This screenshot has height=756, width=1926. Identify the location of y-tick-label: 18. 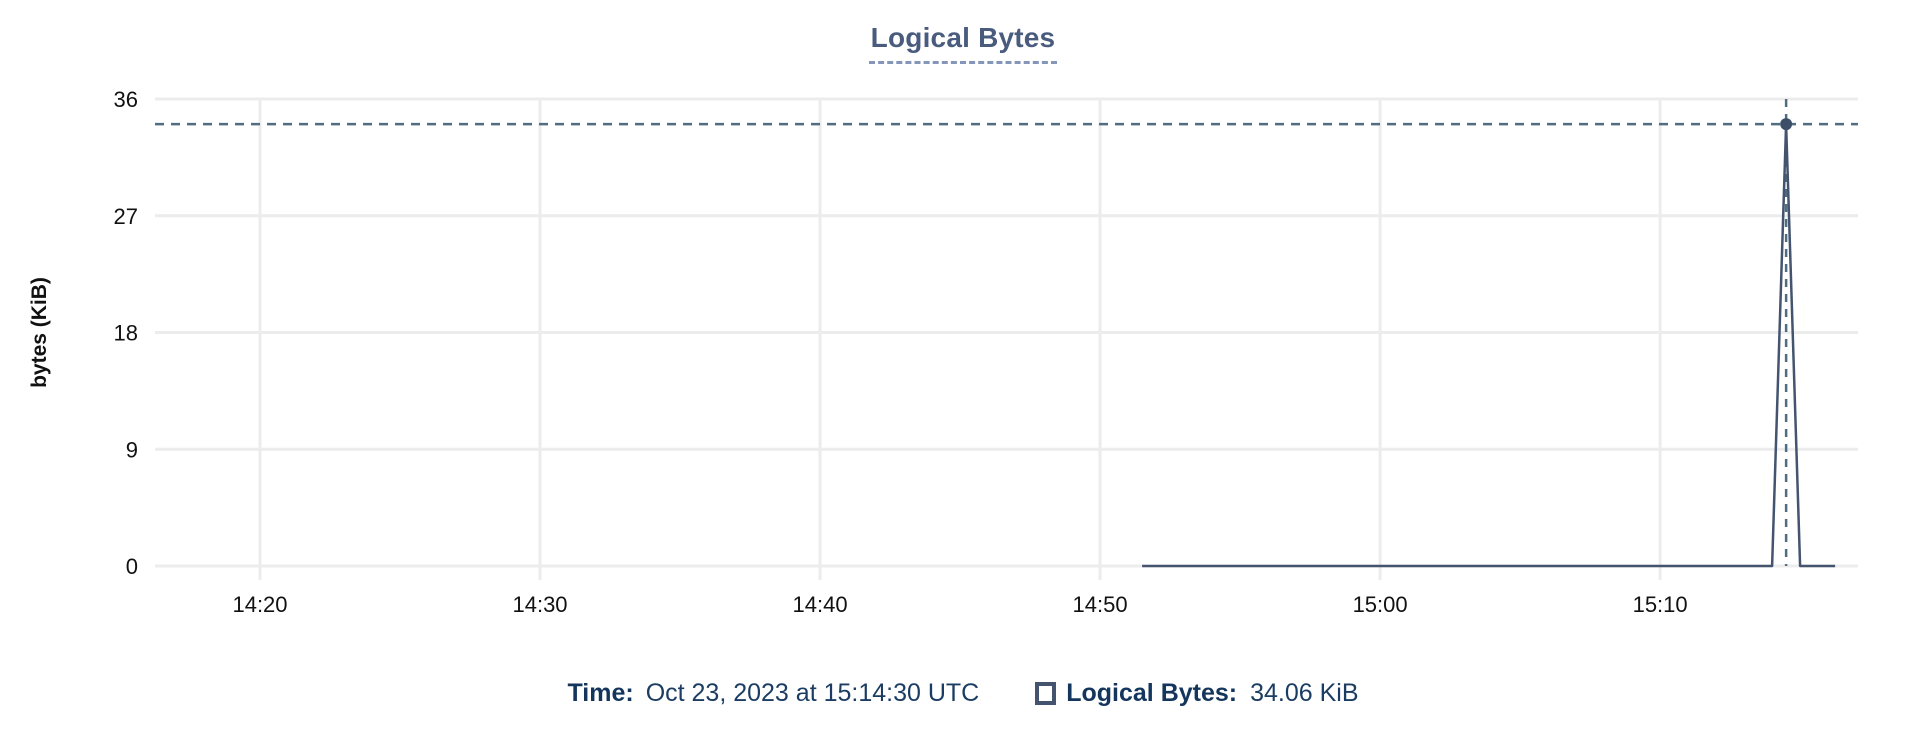
(126, 333).